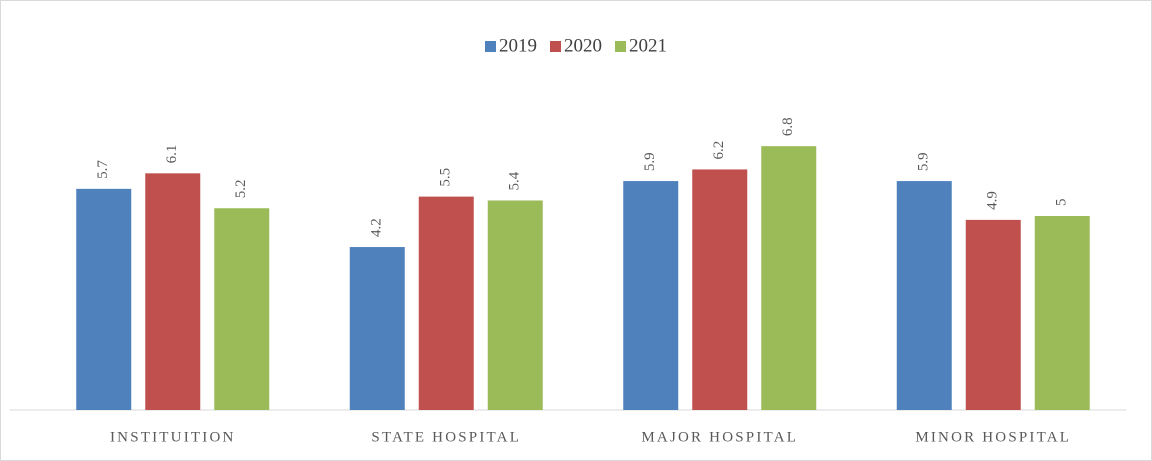 The width and height of the screenshot is (1152, 461). Describe the element at coordinates (172, 154) in the screenshot. I see `data-label: 6.1` at that location.